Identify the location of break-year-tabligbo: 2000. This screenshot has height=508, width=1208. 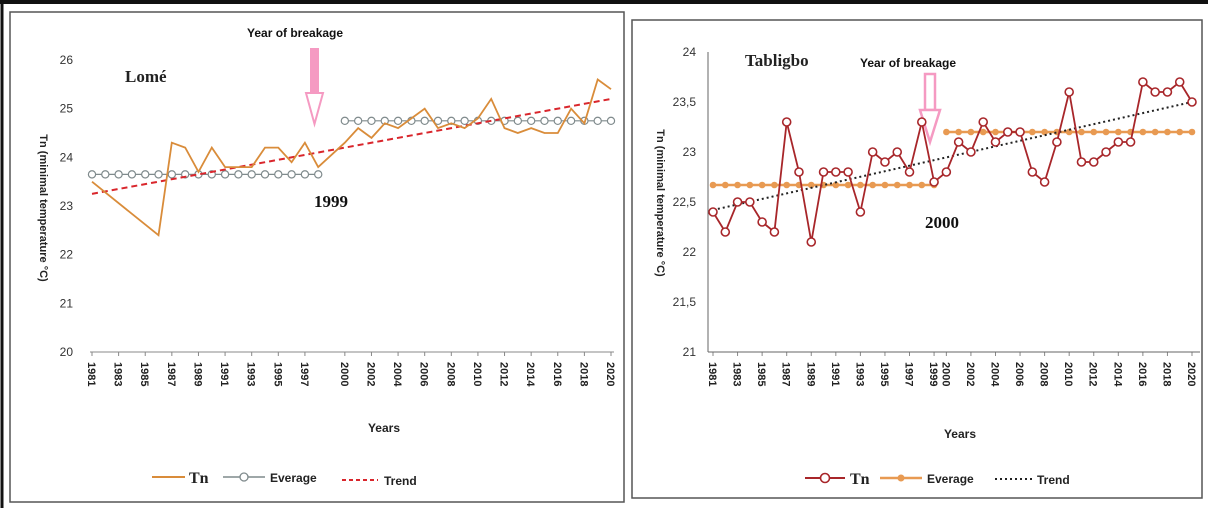
(942, 222).